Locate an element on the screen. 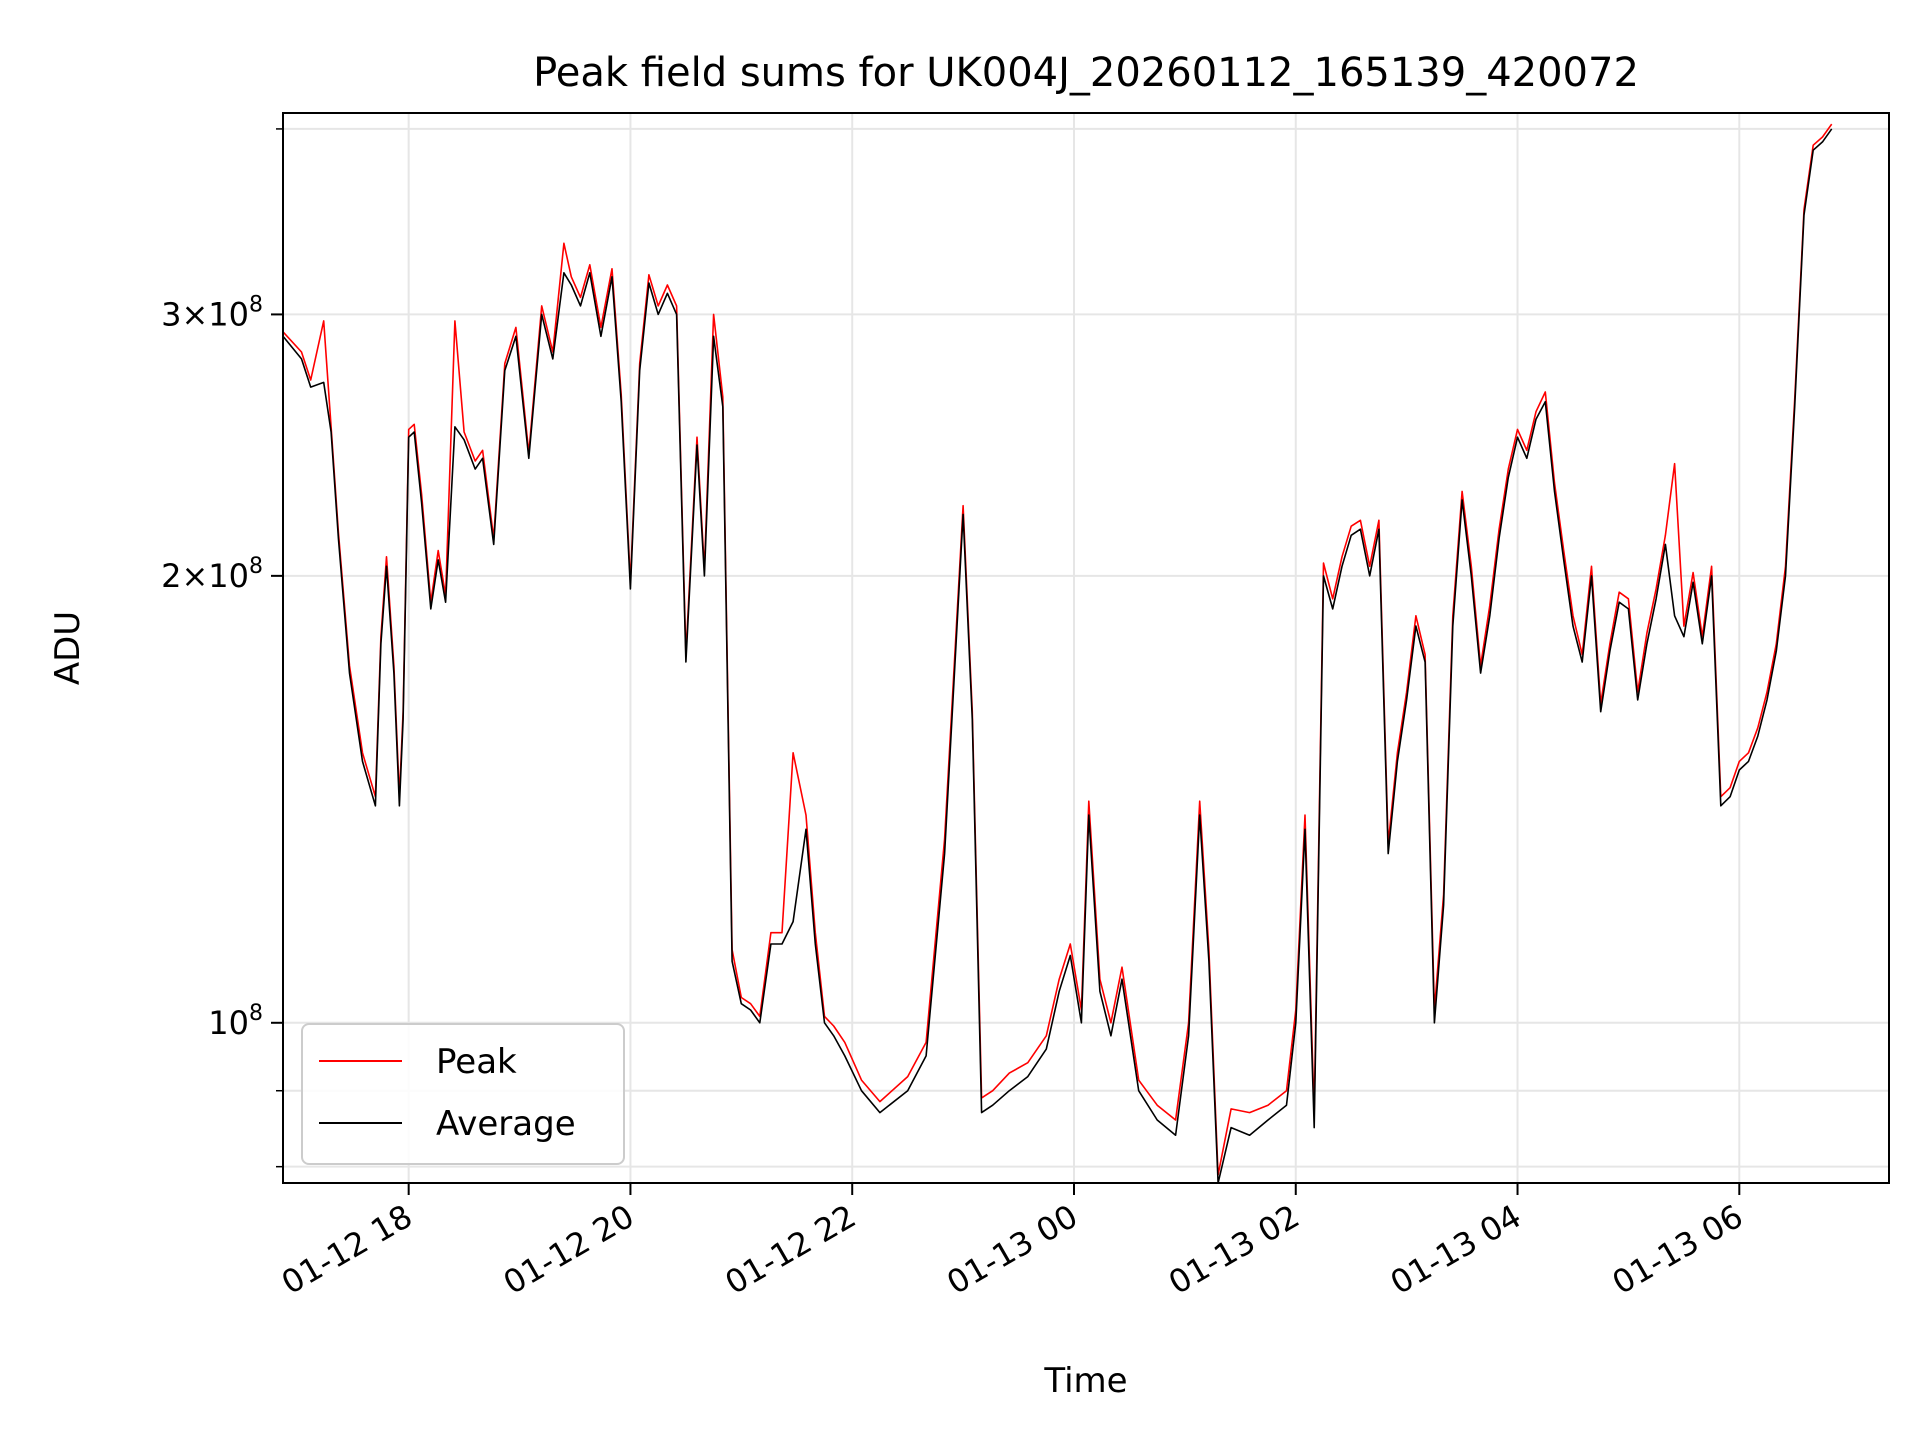  legend-label-average: Average is located at coordinates (506, 1124).